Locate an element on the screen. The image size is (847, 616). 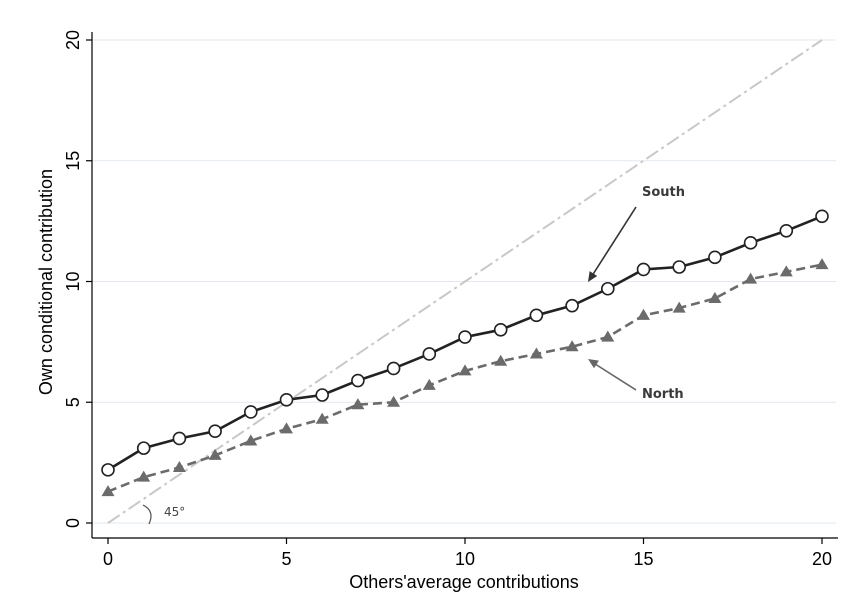
y-tick-label-20: 20 is located at coordinates (73, 40).